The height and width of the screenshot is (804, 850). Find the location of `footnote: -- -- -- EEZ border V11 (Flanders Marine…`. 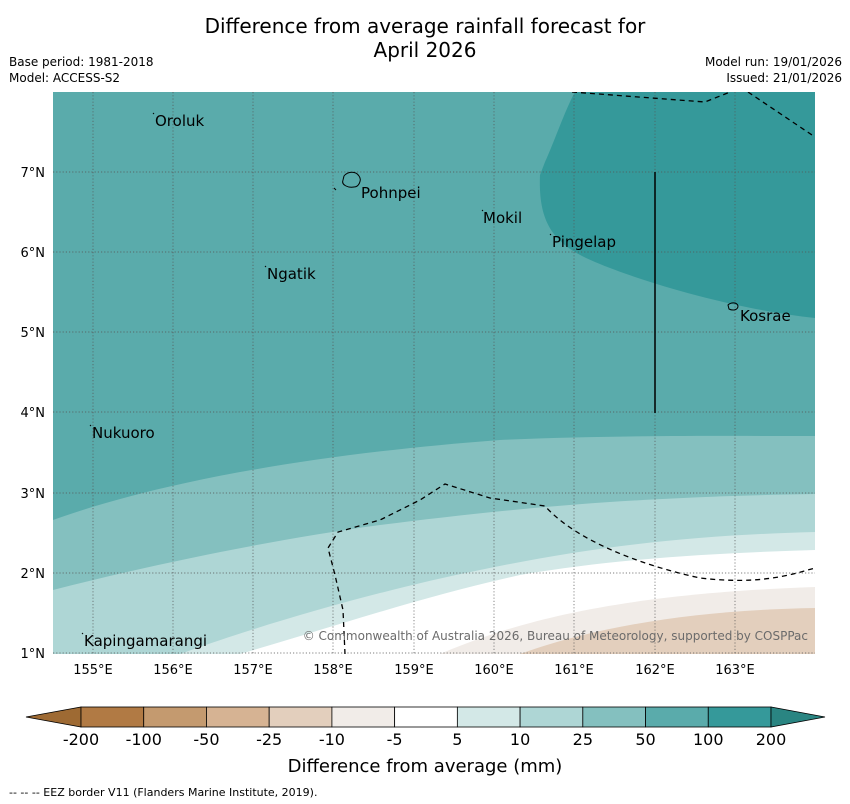

footnote: -- -- -- EEZ border V11 (Flanders Marine… is located at coordinates (163, 792).